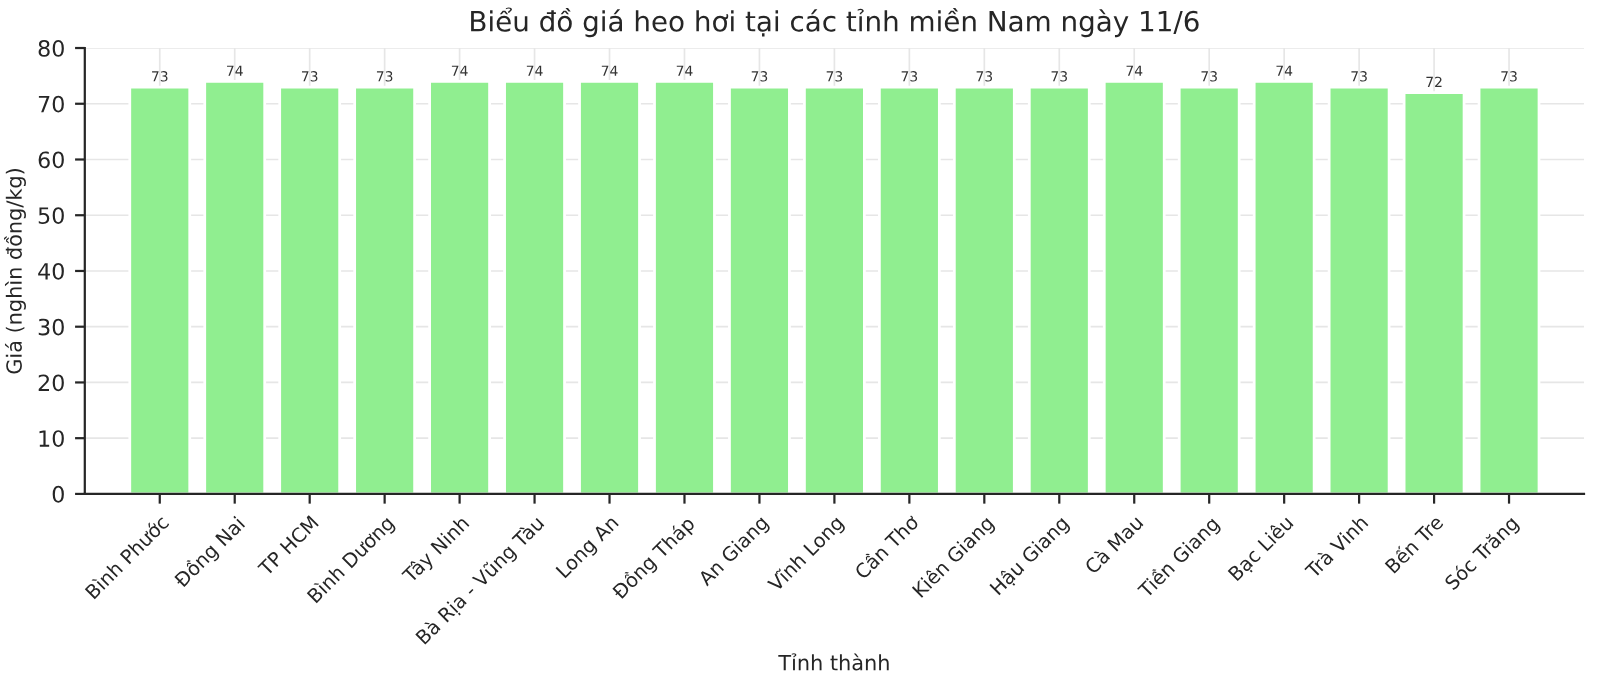  I want to click on x-axis-title: Tỉnh thành, so click(833, 662).